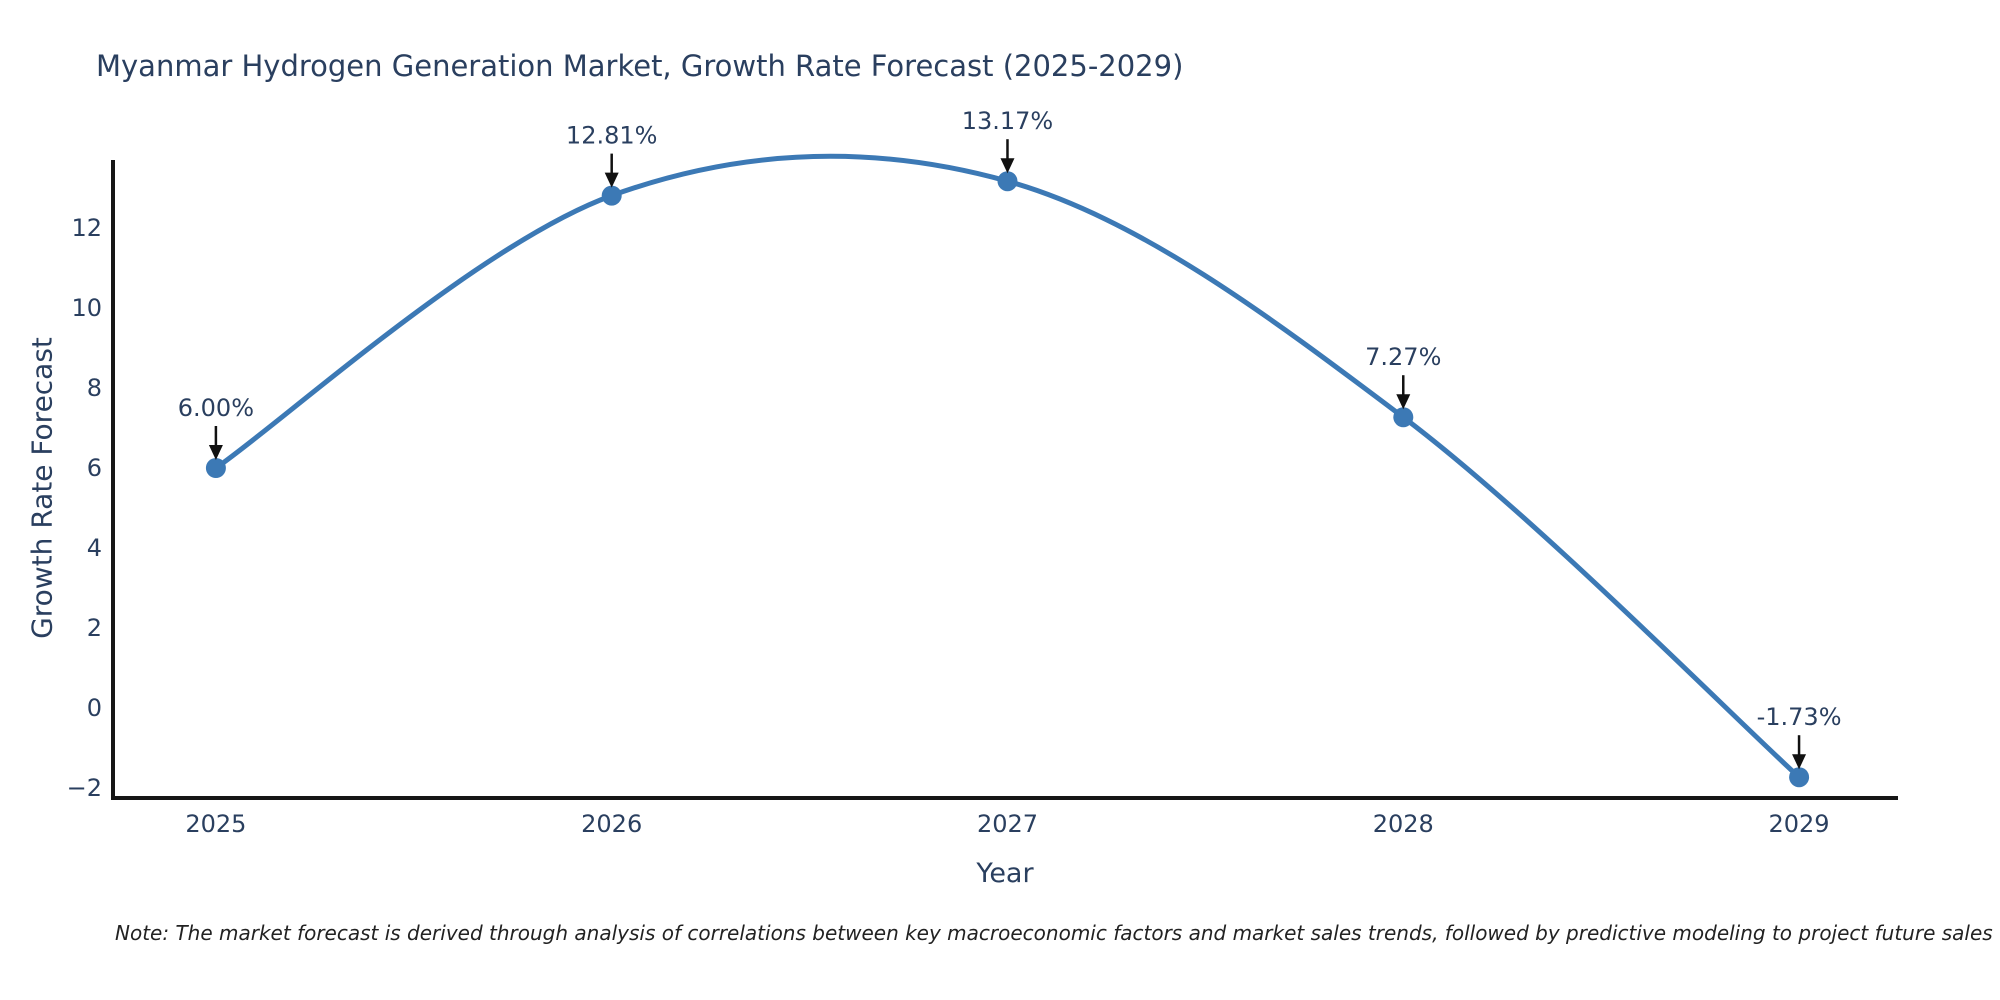  What do you see at coordinates (215, 824) in the screenshot?
I see `x-tick-label: 2025` at bounding box center [215, 824].